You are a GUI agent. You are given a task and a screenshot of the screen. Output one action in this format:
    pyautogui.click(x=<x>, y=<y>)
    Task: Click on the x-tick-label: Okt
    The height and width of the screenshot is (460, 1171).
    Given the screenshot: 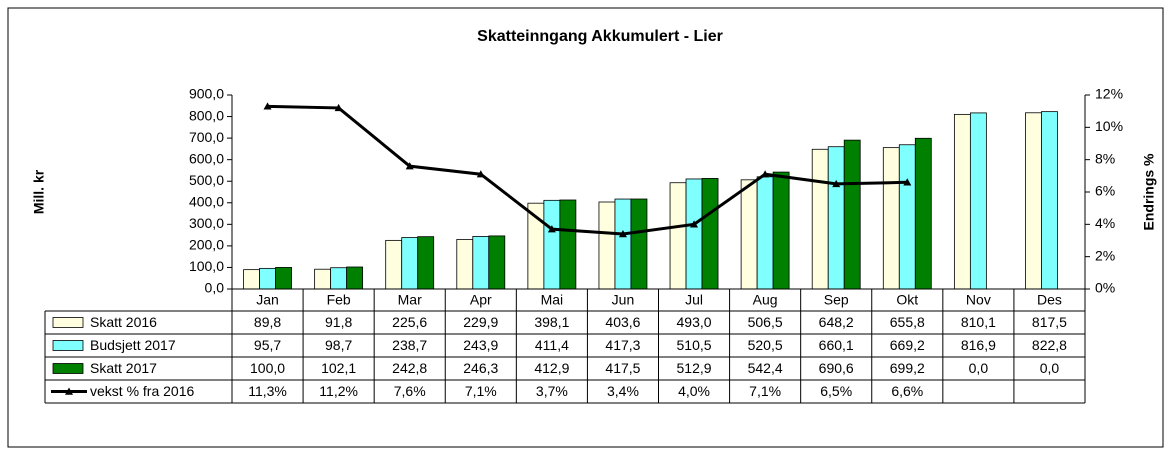 What is the action you would take?
    pyautogui.click(x=907, y=300)
    